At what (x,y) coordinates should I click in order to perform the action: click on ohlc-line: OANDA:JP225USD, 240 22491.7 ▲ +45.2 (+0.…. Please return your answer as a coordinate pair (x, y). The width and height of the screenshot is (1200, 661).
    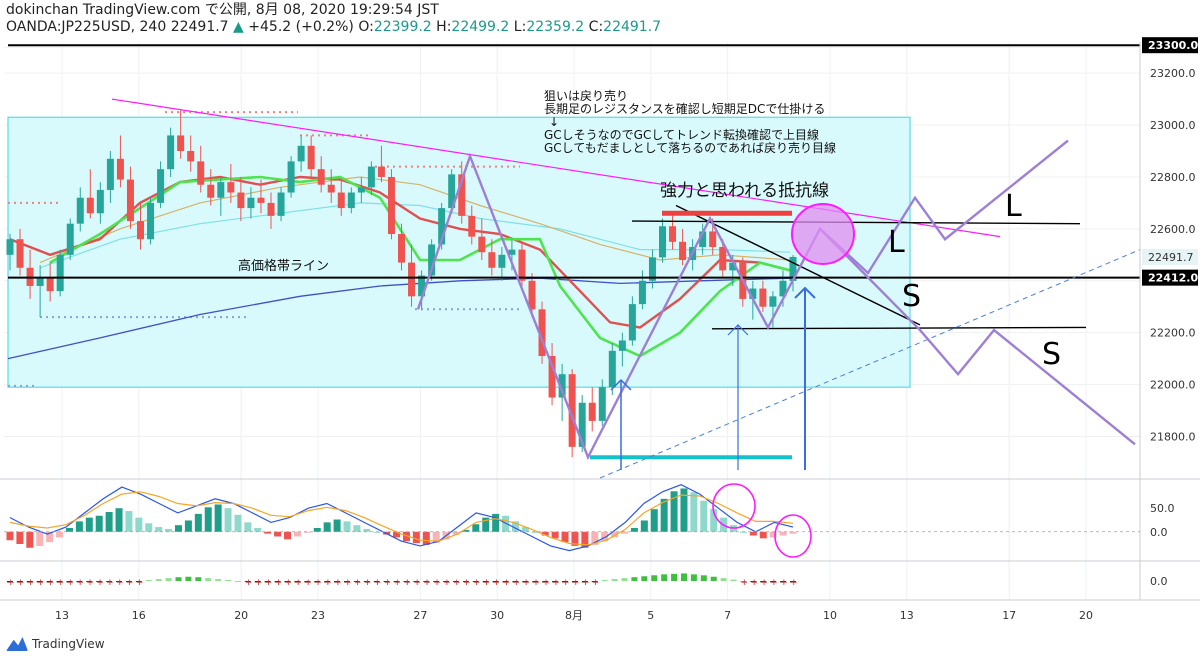
    Looking at the image, I should click on (456, 27).